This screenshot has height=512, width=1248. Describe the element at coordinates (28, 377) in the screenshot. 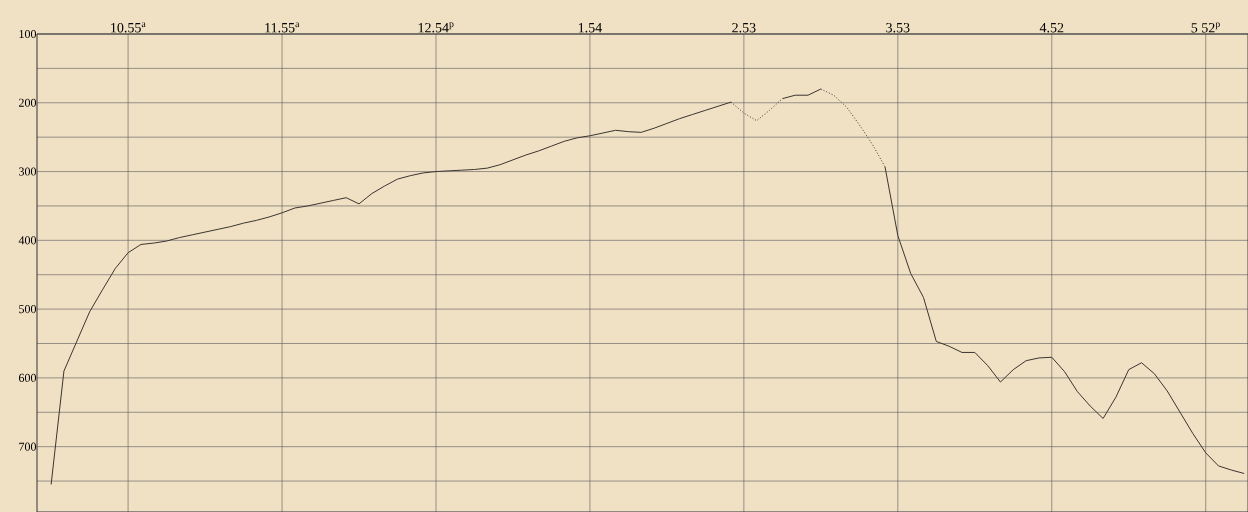

I see `y-tick-label: 600` at that location.